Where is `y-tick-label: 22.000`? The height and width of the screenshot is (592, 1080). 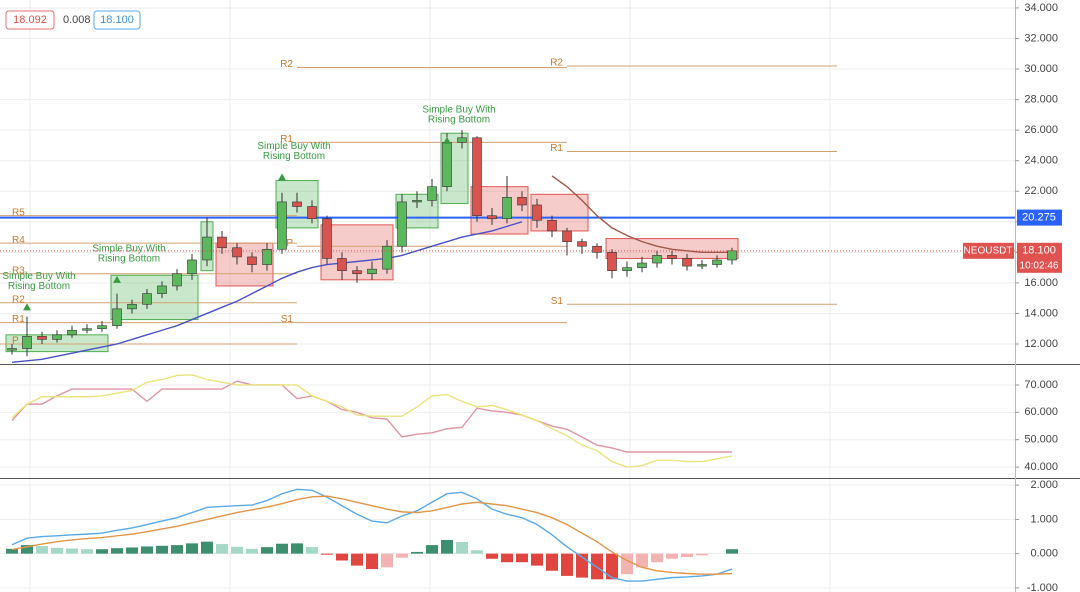 y-tick-label: 22.000 is located at coordinates (1041, 191).